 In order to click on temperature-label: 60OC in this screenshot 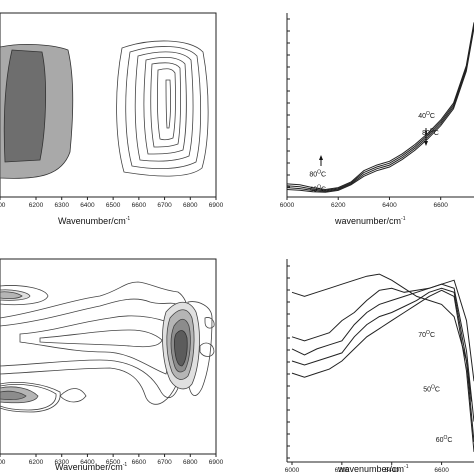, I will do `click(444, 439)`.